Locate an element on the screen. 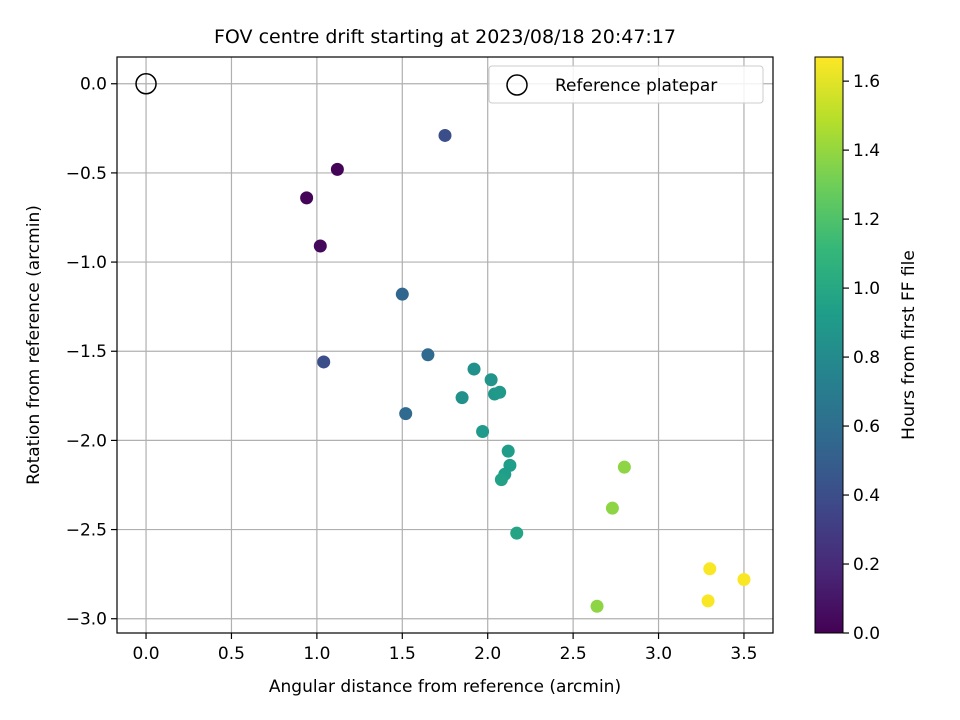 The image size is (960, 720). y-tick-label: −2.0 is located at coordinates (86, 441).